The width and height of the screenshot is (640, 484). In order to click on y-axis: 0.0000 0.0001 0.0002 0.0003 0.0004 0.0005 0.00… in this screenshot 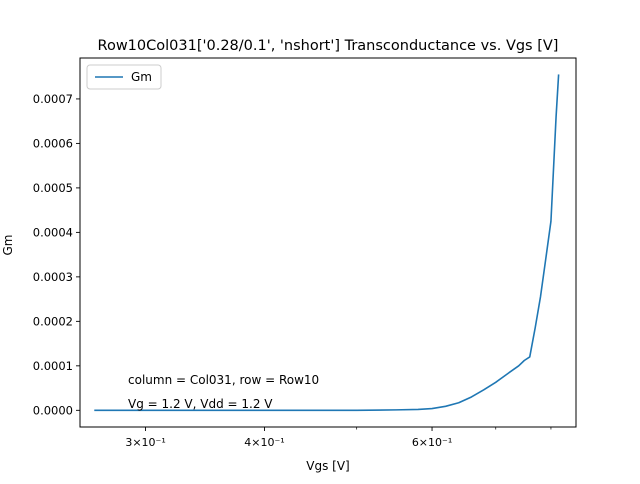, I will do `click(56, 254)`.